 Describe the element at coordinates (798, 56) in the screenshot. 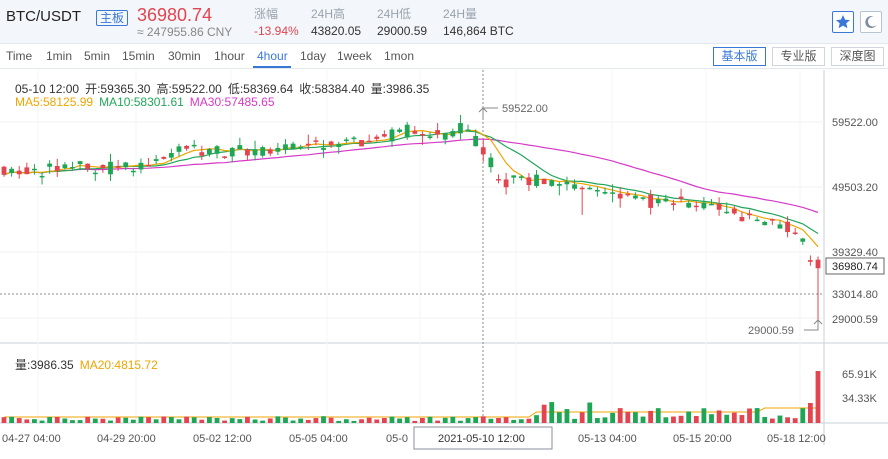

I see `view-pro-button: 专业版` at that location.